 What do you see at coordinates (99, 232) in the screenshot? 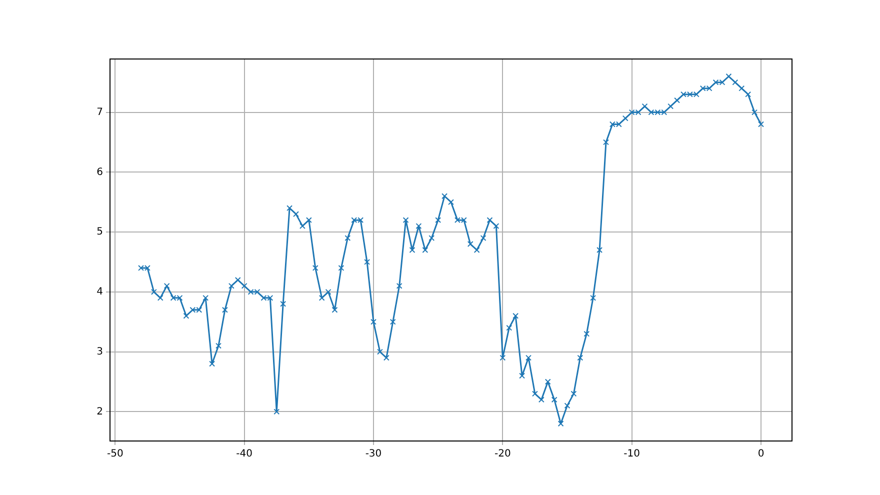
I see `y-tick-label: 5` at bounding box center [99, 232].